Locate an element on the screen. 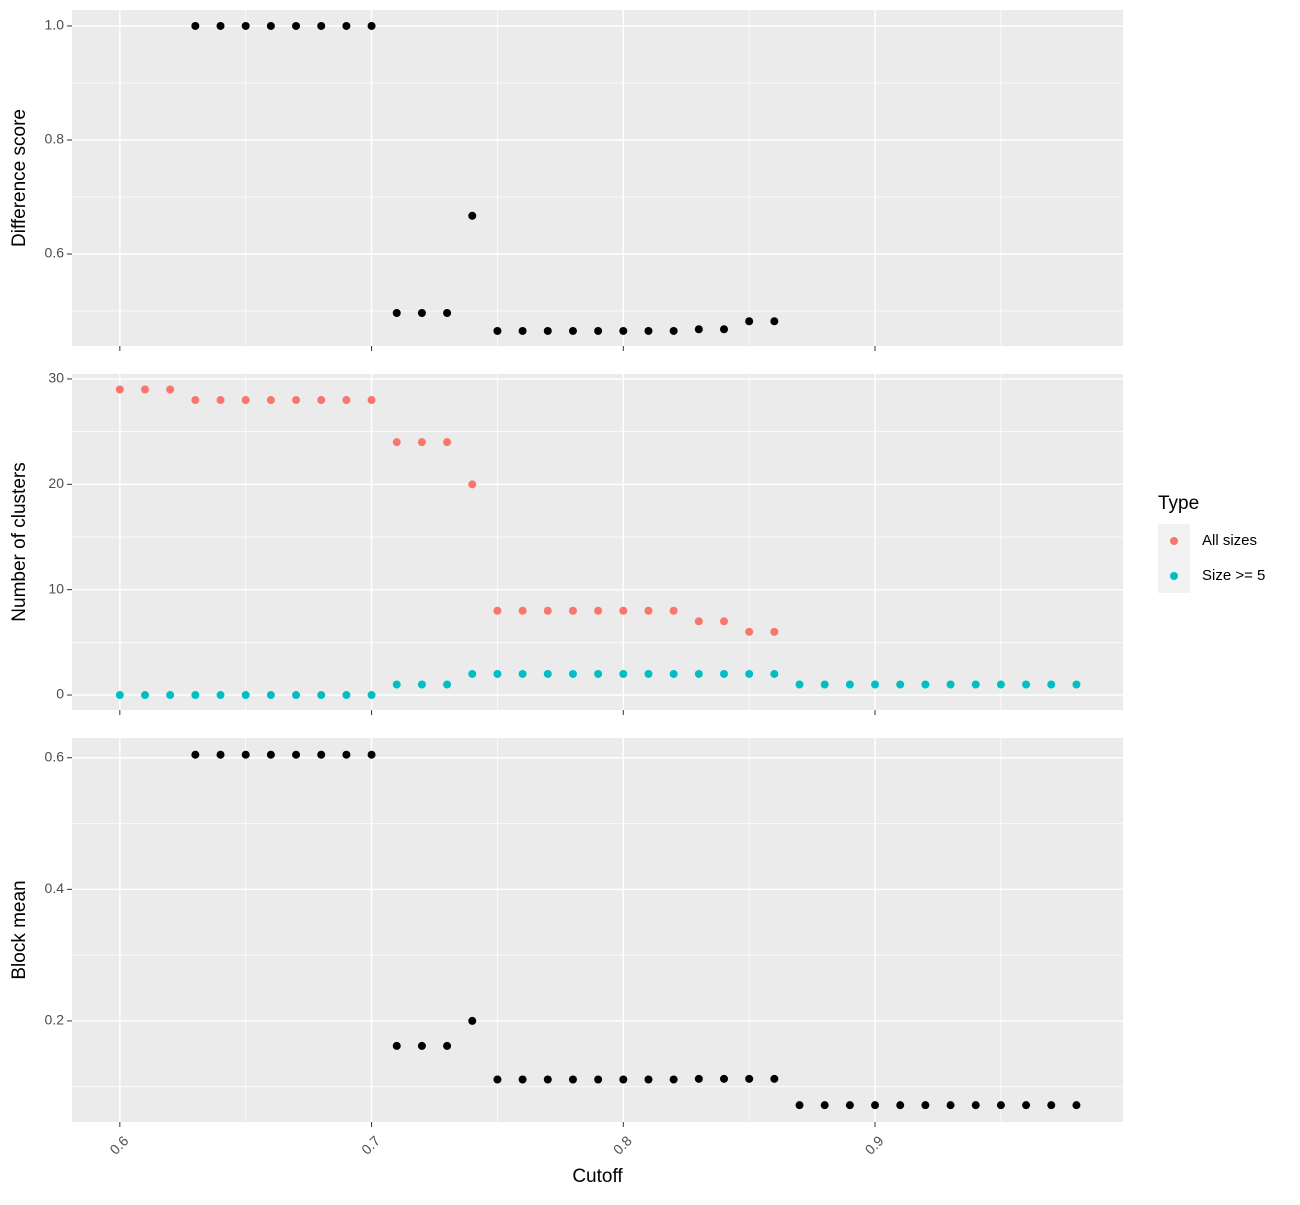 Image resolution: width=1300 pixels, height=1205 pixels. legend-title: Type is located at coordinates (1178, 503).